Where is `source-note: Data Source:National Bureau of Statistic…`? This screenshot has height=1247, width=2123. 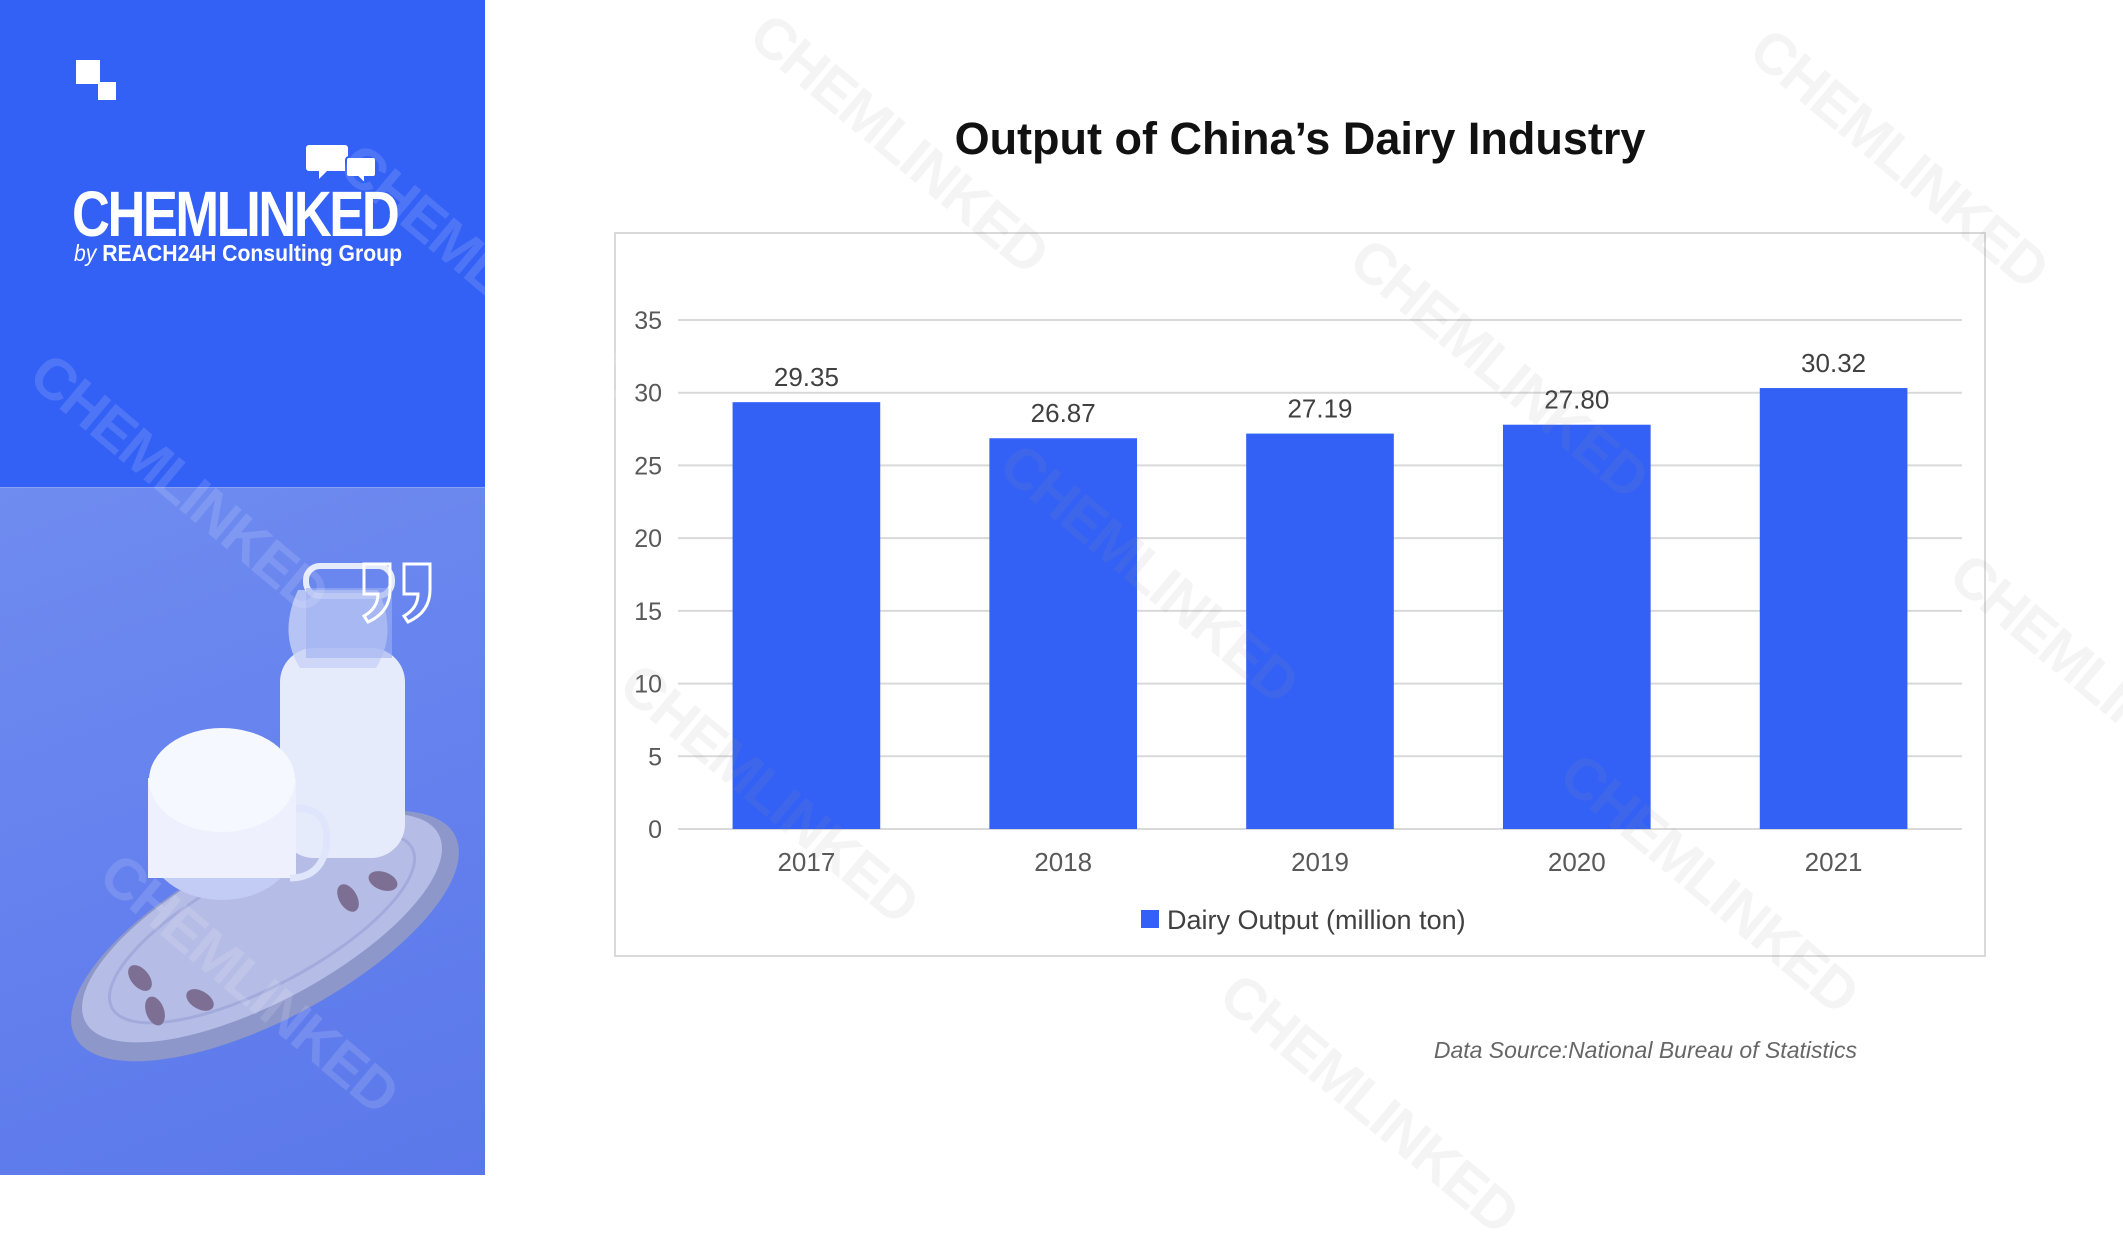
source-note: Data Source:National Bureau of Statistic… is located at coordinates (1645, 1050).